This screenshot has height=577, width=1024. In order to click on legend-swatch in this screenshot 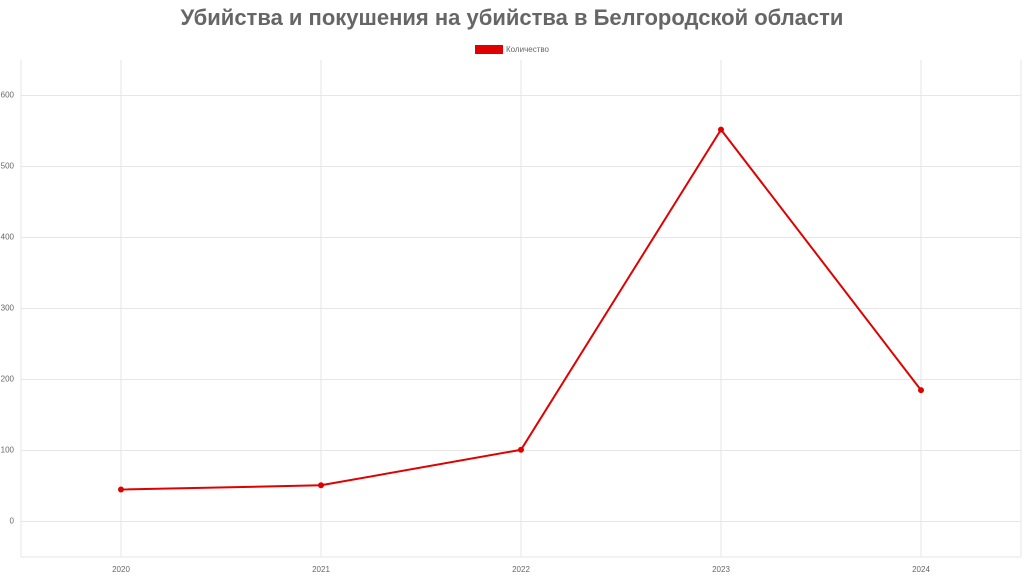, I will do `click(489, 49)`.